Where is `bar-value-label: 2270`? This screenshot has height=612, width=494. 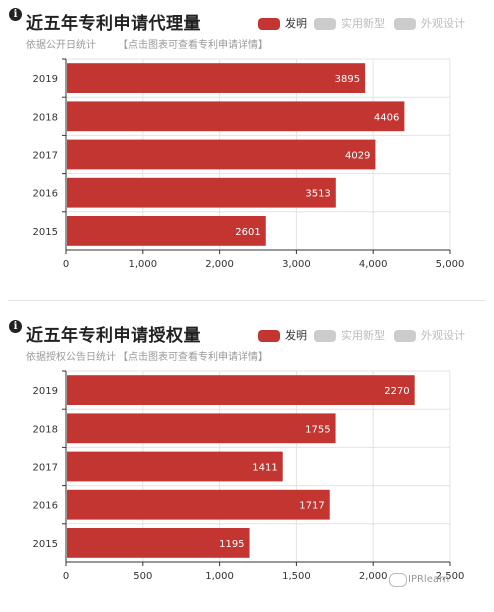
bar-value-label: 2270 is located at coordinates (396, 391).